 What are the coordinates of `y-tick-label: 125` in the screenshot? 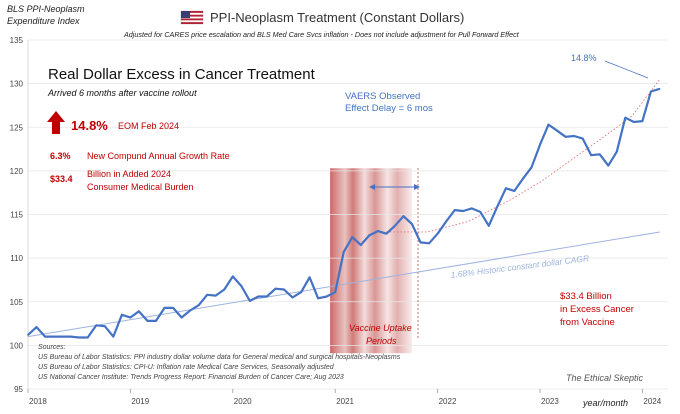 It's located at (17, 127).